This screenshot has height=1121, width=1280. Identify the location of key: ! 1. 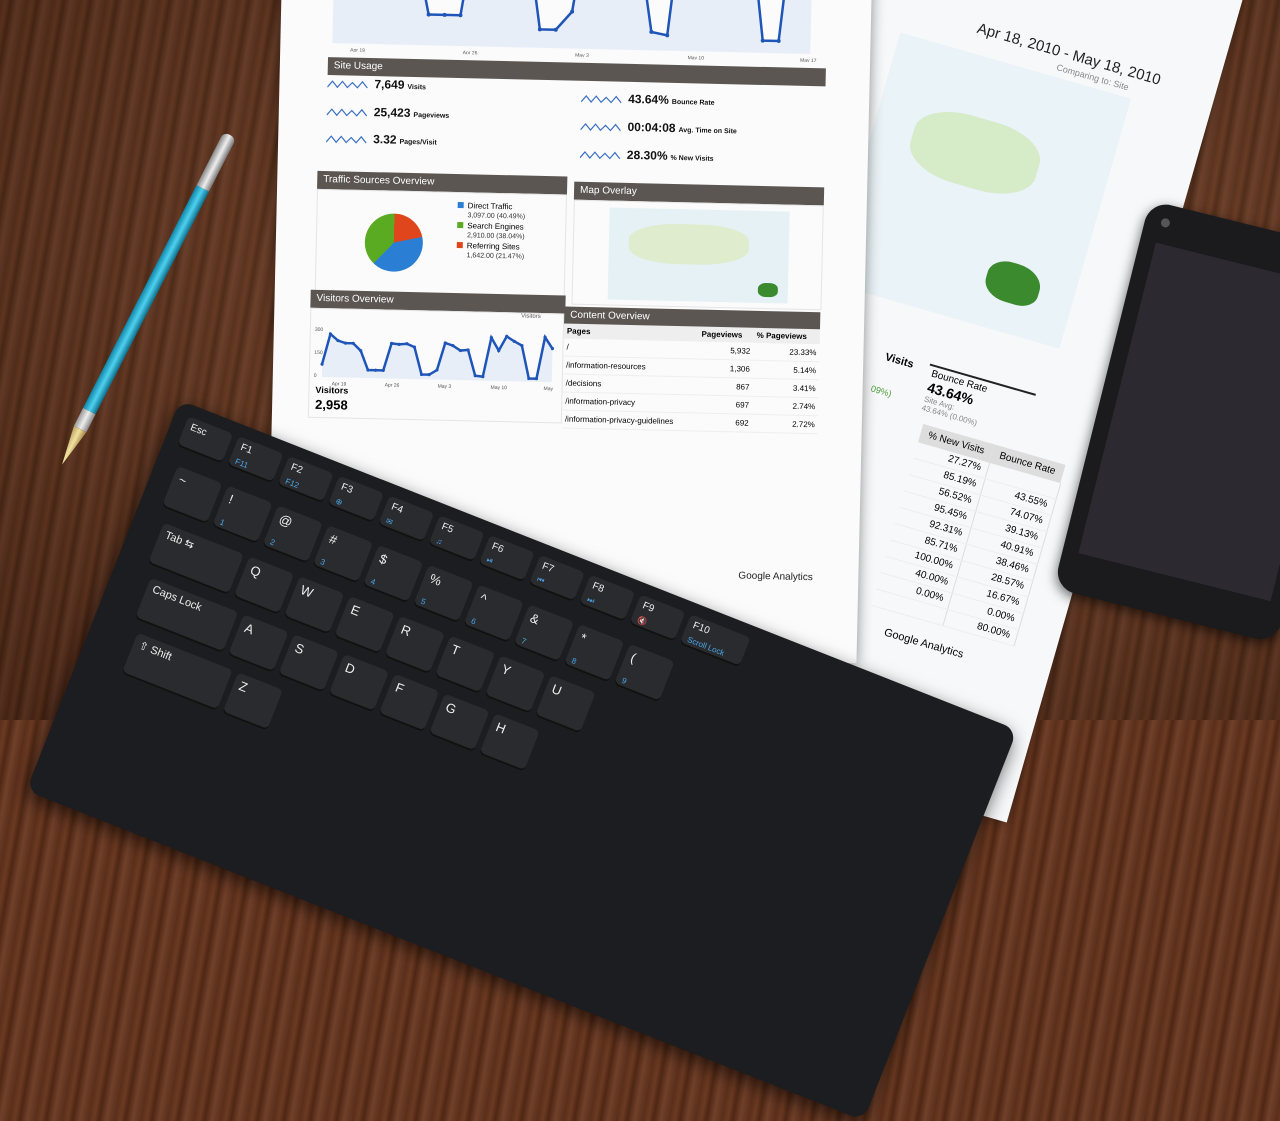
(242, 515).